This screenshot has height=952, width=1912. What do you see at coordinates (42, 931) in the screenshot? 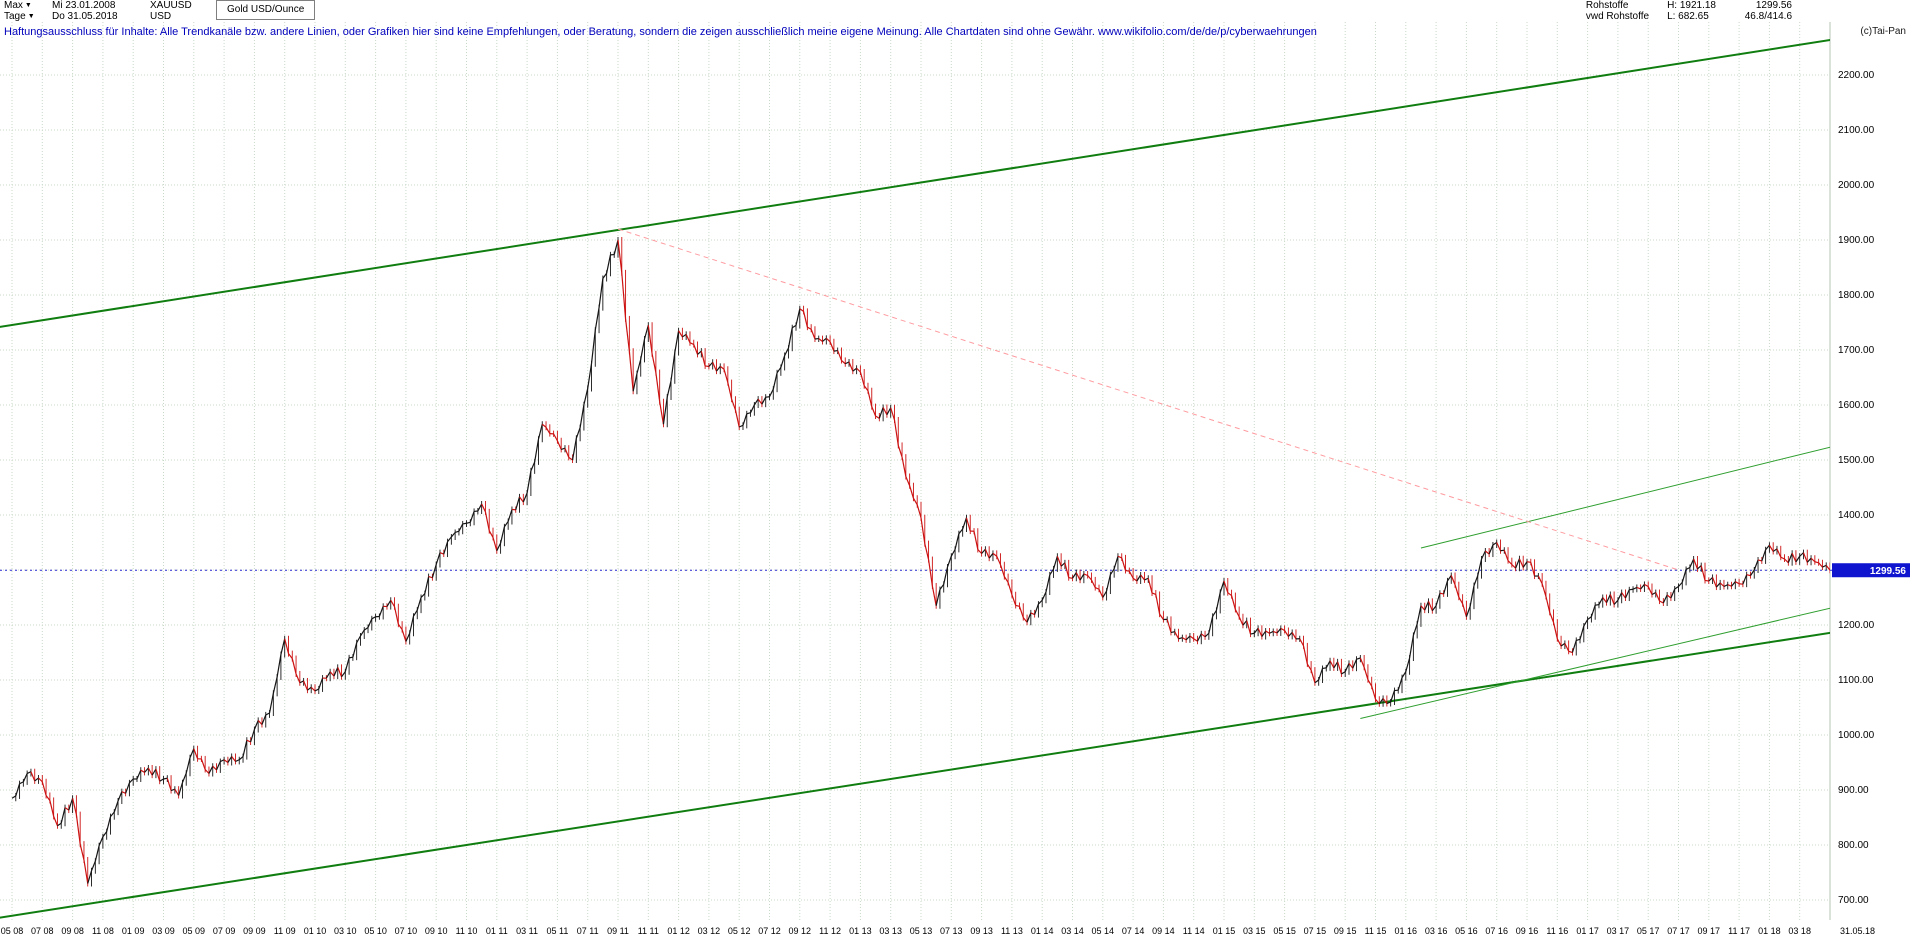
I see `svg-text: 07 08` at bounding box center [42, 931].